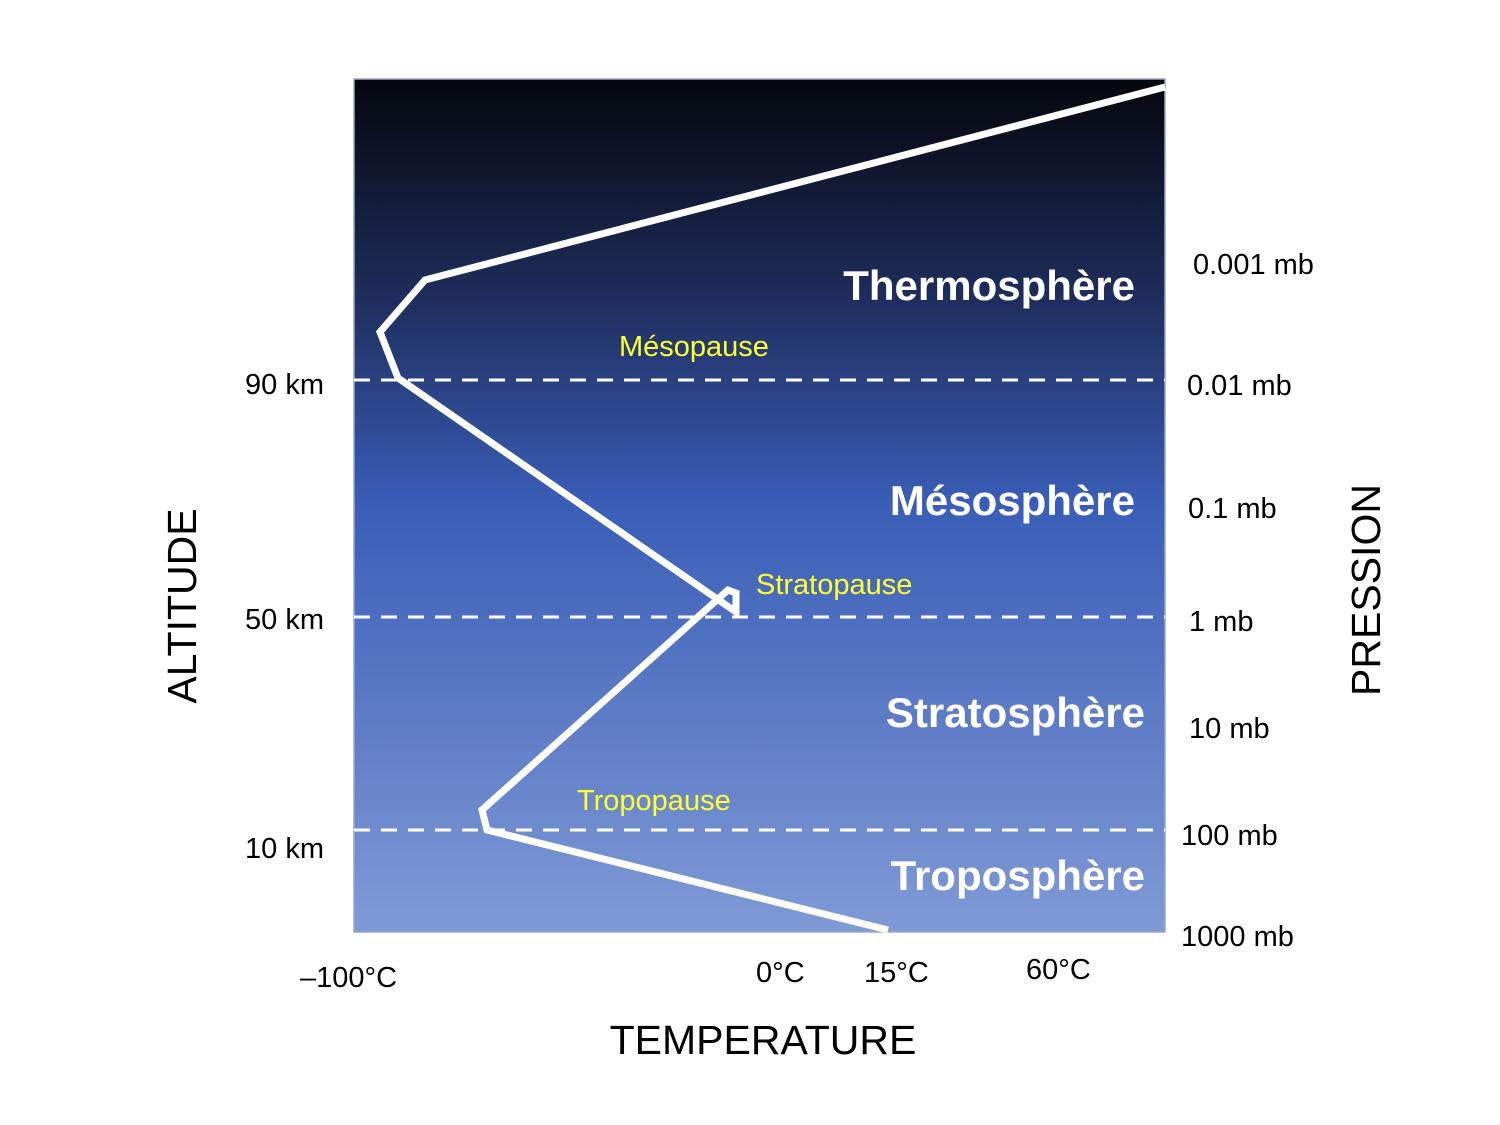 Image resolution: width=1500 pixels, height=1125 pixels. I want to click on pressure-tick-0001: 0.001 mb, so click(1253, 265).